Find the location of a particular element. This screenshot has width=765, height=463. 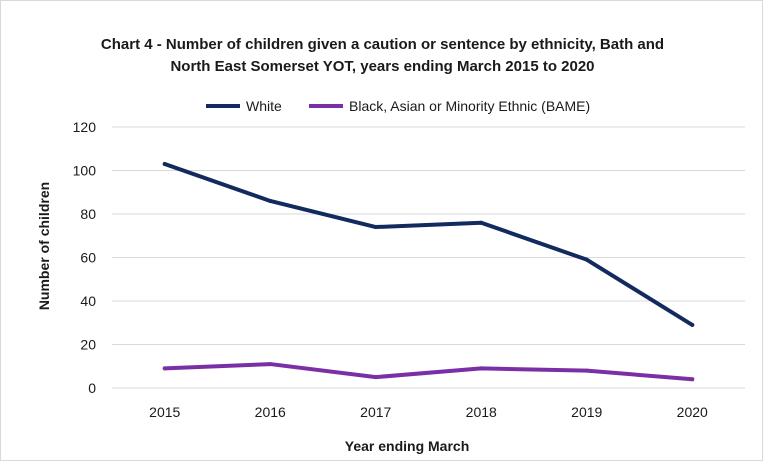

data-point-white-2019 is located at coordinates (586, 259).